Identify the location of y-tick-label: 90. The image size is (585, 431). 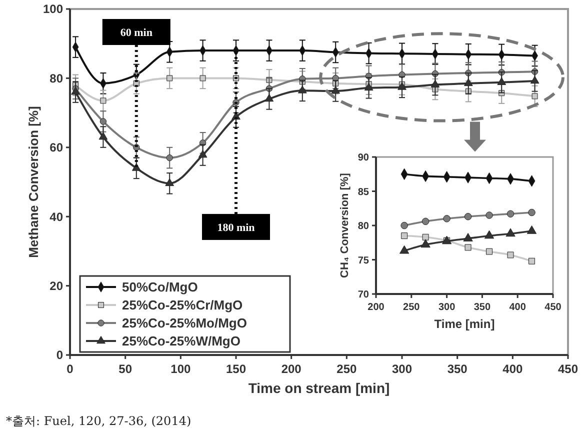
(364, 158).